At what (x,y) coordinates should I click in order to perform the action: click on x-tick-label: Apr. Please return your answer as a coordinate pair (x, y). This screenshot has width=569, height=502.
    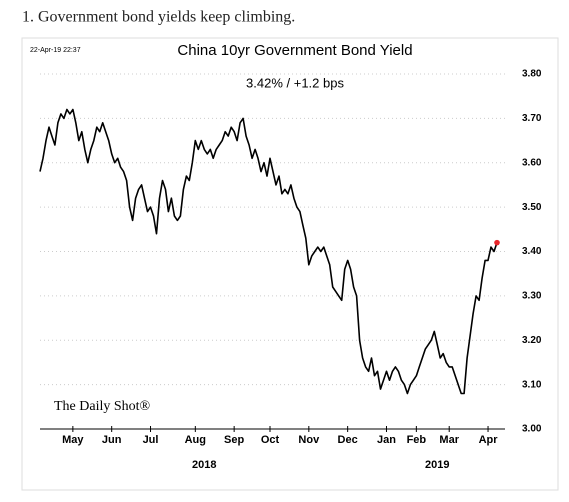
    Looking at the image, I should click on (489, 440).